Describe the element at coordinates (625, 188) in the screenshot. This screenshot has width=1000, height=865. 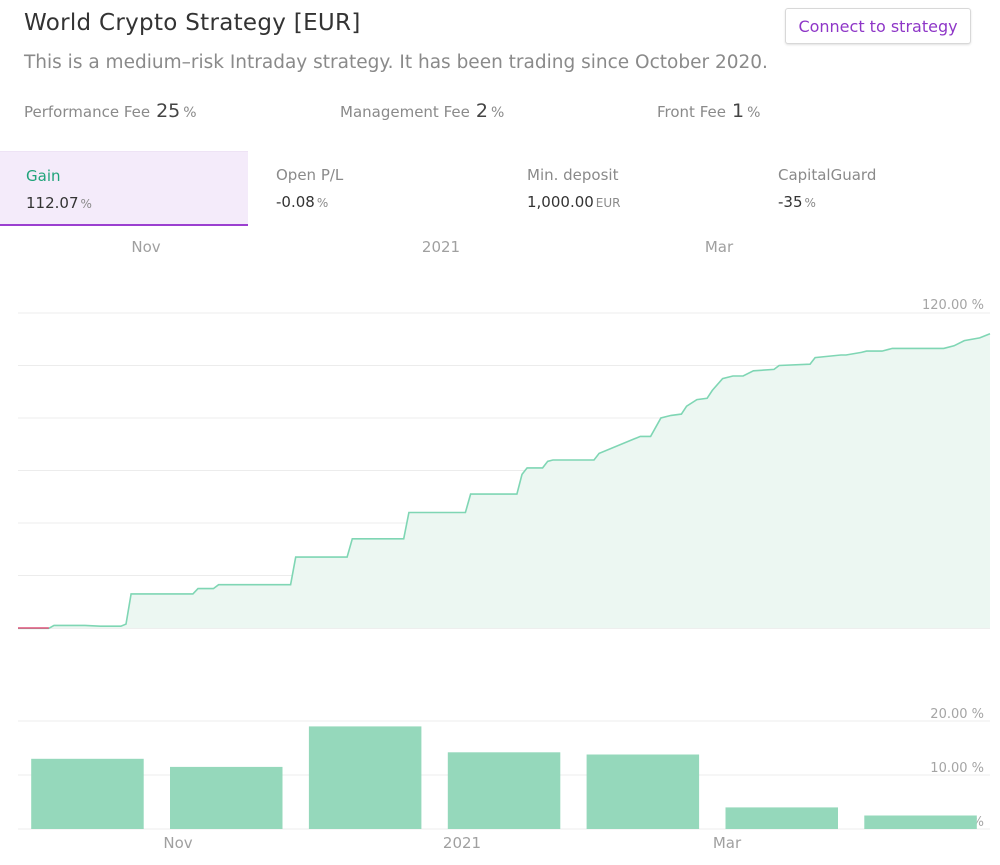
I see `tab-min-deposit: Min. deposit 1,000.00 EUR` at that location.